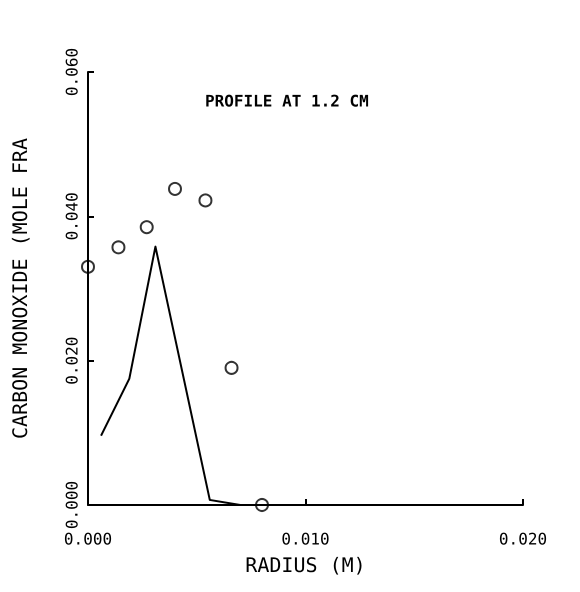 This screenshot has width=580, height=592. Describe the element at coordinates (523, 539) in the screenshot. I see `x-tick-label: 0.020` at that location.